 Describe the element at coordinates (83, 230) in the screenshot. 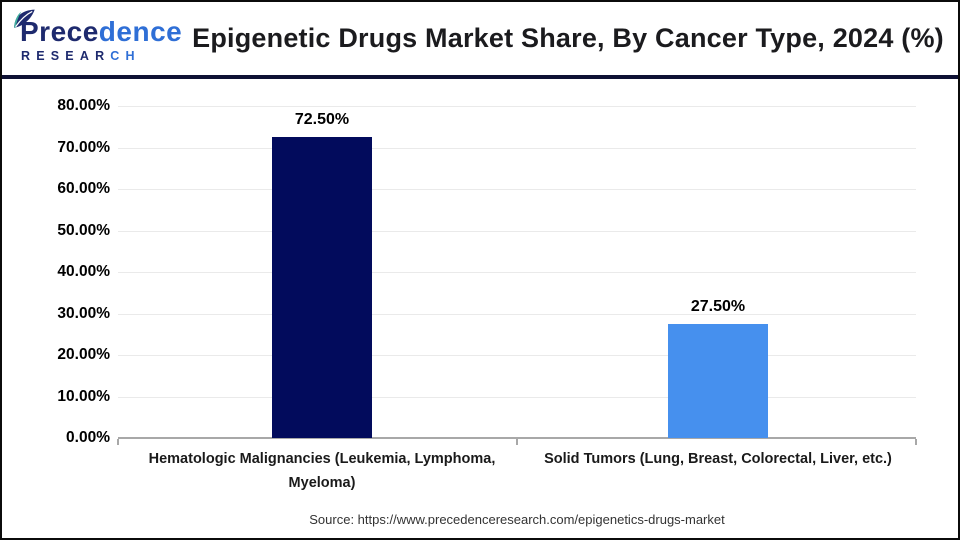

I see `y-axis-tick-label: 50.00%` at that location.